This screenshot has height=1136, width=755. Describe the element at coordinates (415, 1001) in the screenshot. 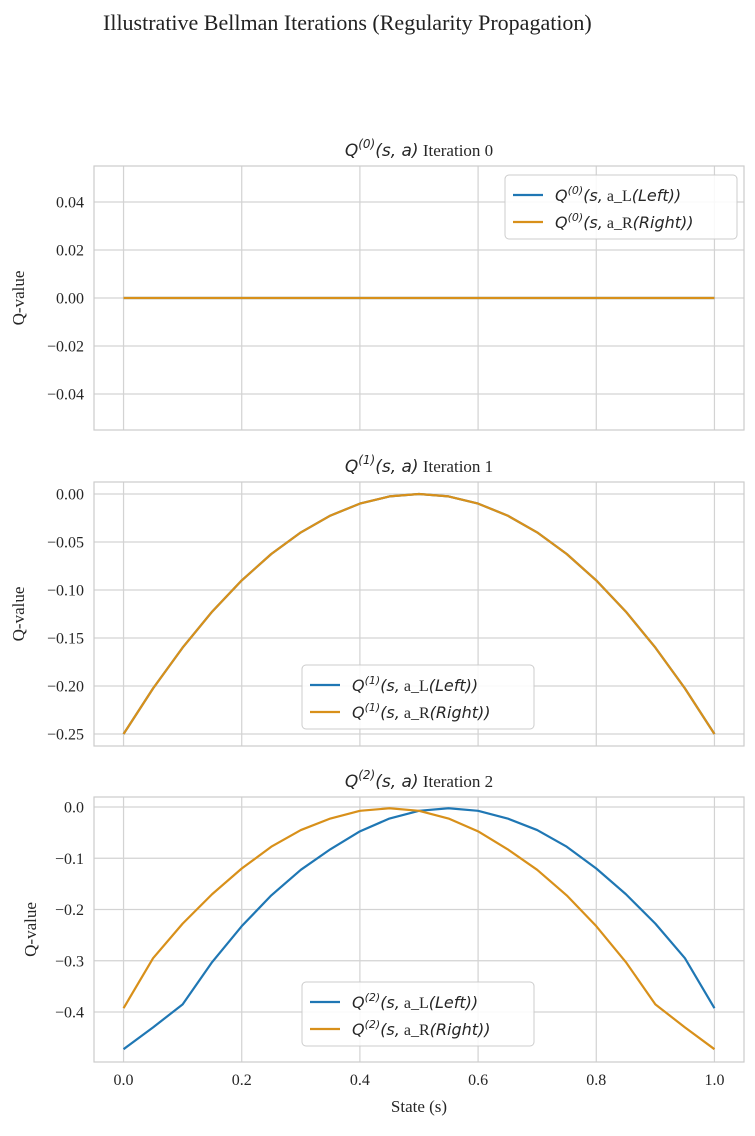

I see `legend-label: Q(2)(s, a_L(Left))` at that location.